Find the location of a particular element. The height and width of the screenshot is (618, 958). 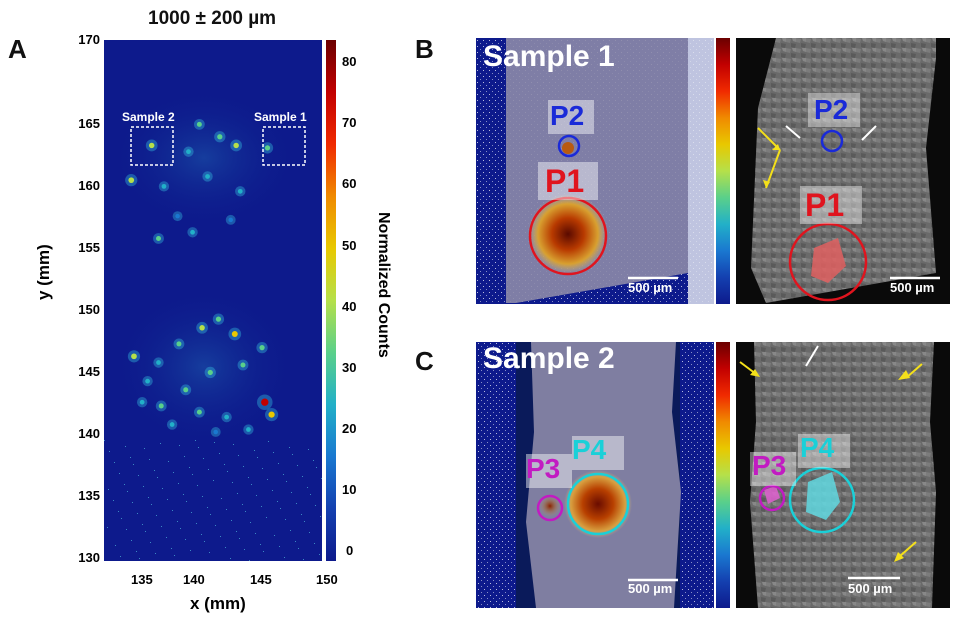

yellow-arrow is located at coordinates (908, 549).